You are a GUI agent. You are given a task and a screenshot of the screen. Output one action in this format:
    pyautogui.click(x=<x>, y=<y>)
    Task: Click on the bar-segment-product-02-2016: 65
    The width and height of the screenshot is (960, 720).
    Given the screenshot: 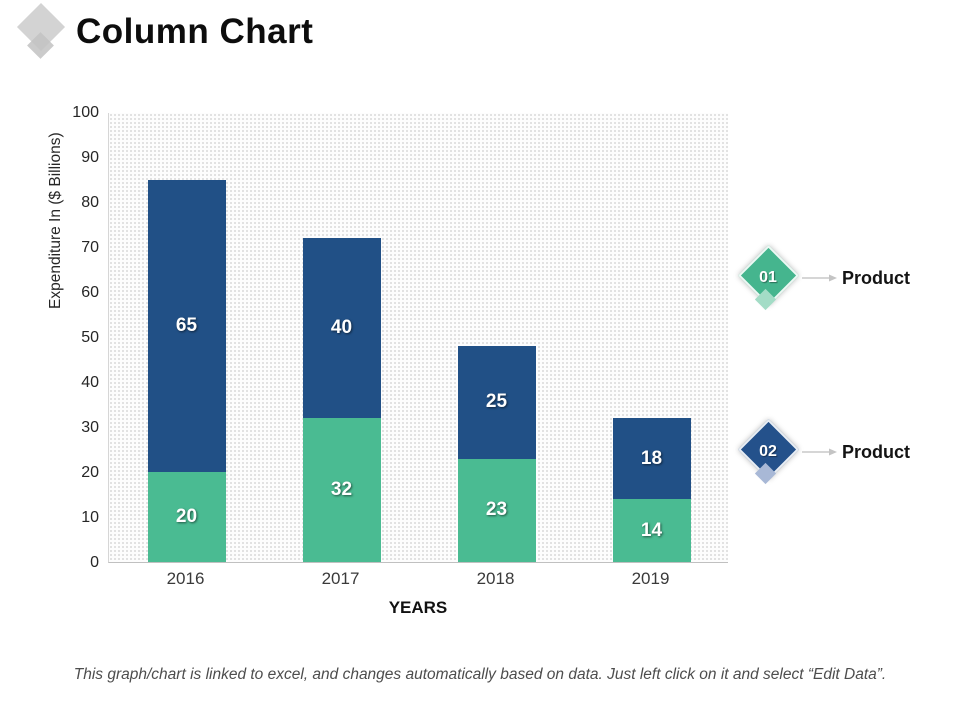 What is the action you would take?
    pyautogui.click(x=186, y=325)
    